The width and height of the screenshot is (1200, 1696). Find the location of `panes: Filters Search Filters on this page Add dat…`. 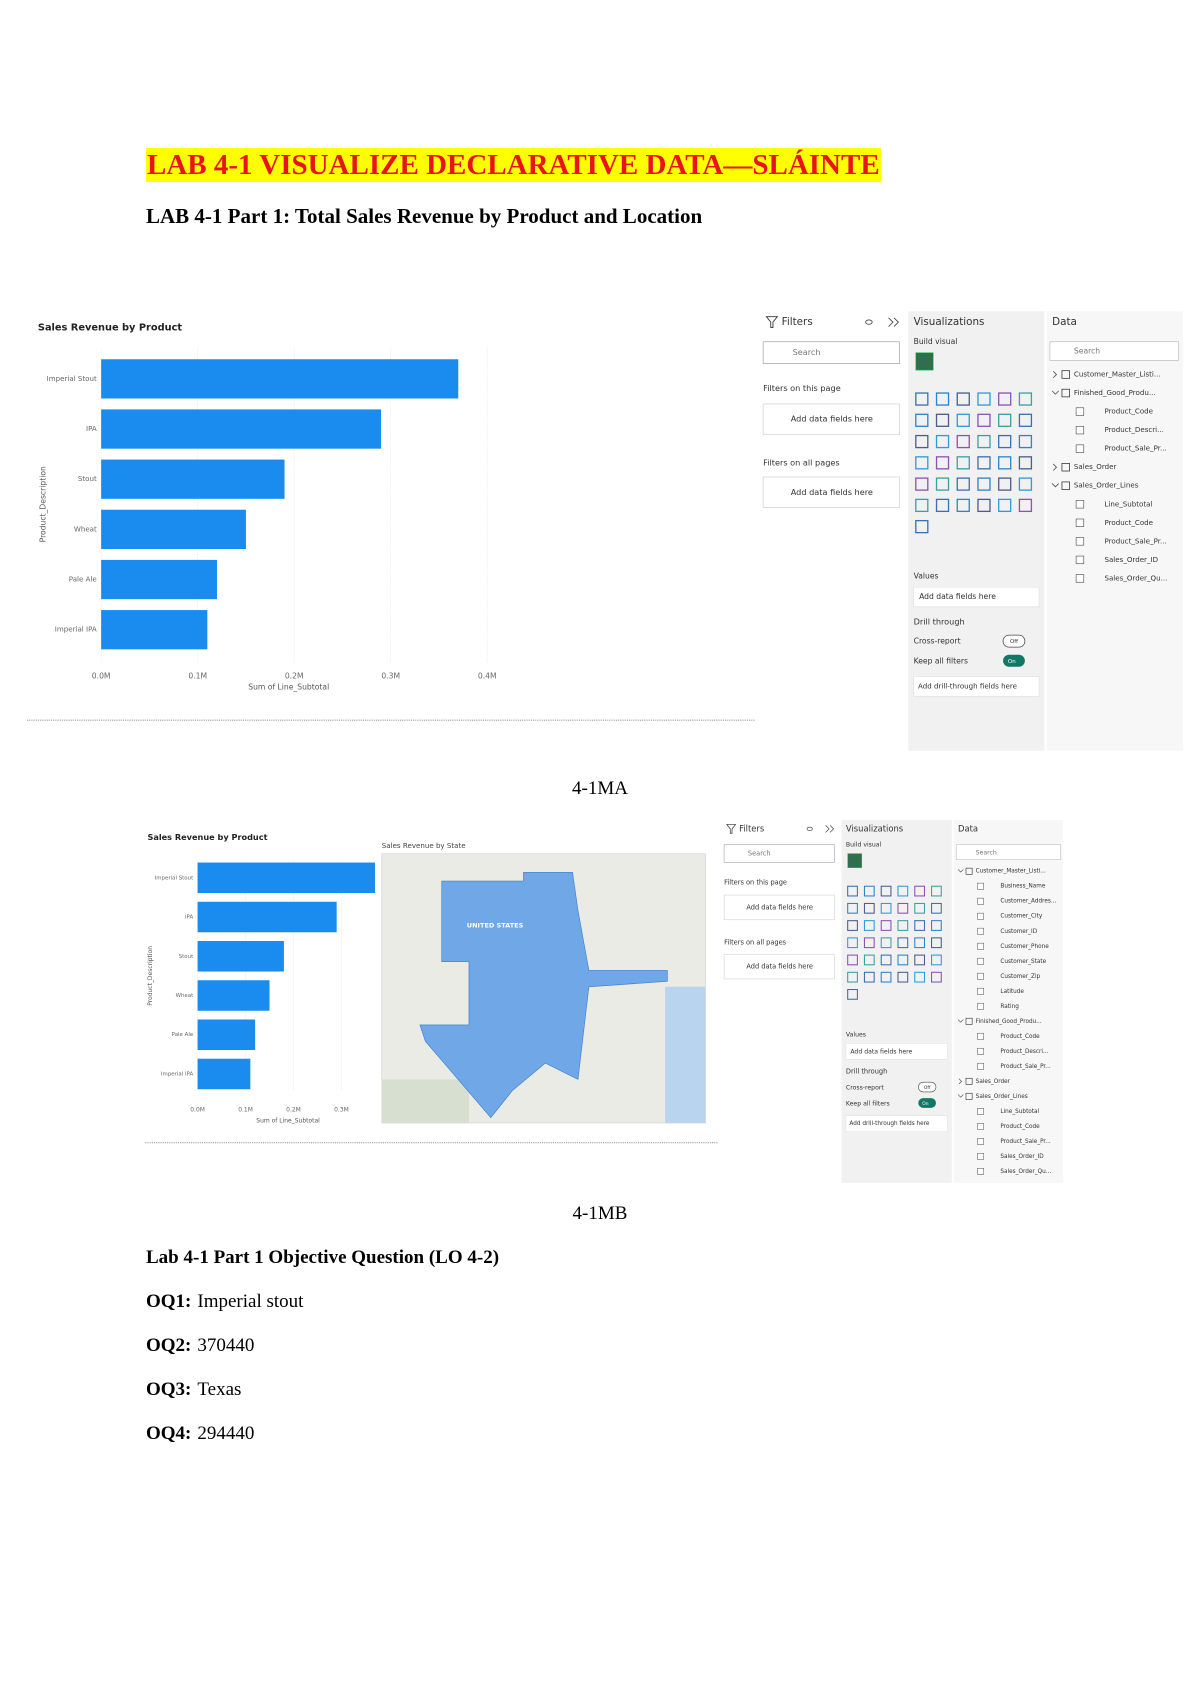

panes: Filters Search Filters on this page Add dat… is located at coordinates (970, 531).